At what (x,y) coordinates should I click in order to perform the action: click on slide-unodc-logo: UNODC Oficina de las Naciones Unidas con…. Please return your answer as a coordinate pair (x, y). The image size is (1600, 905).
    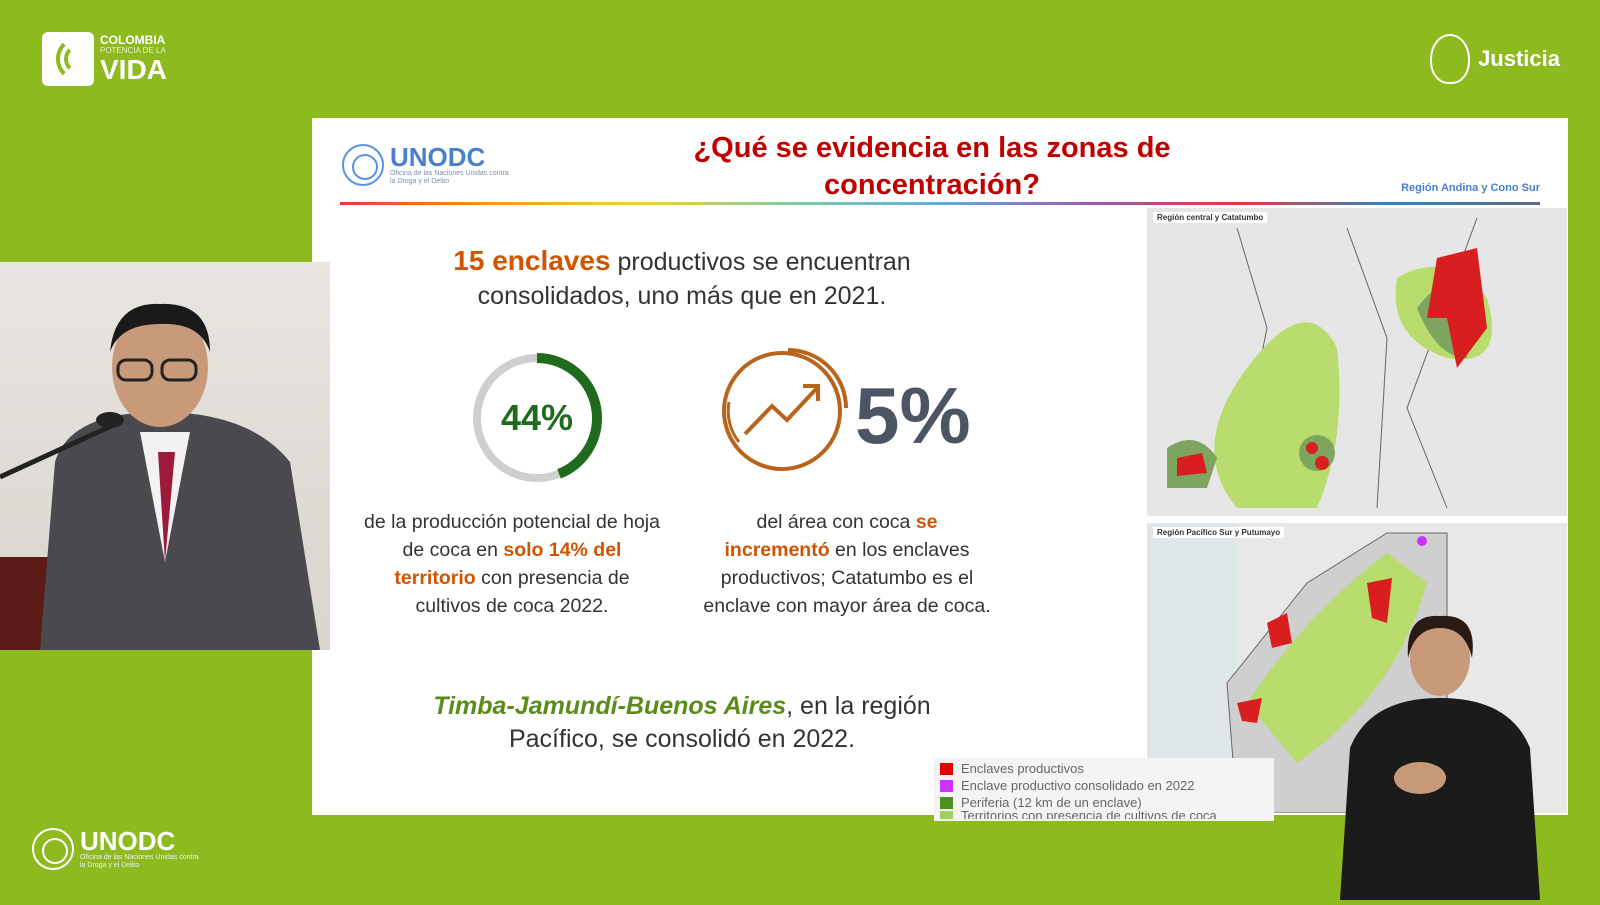
    Looking at the image, I should click on (428, 165).